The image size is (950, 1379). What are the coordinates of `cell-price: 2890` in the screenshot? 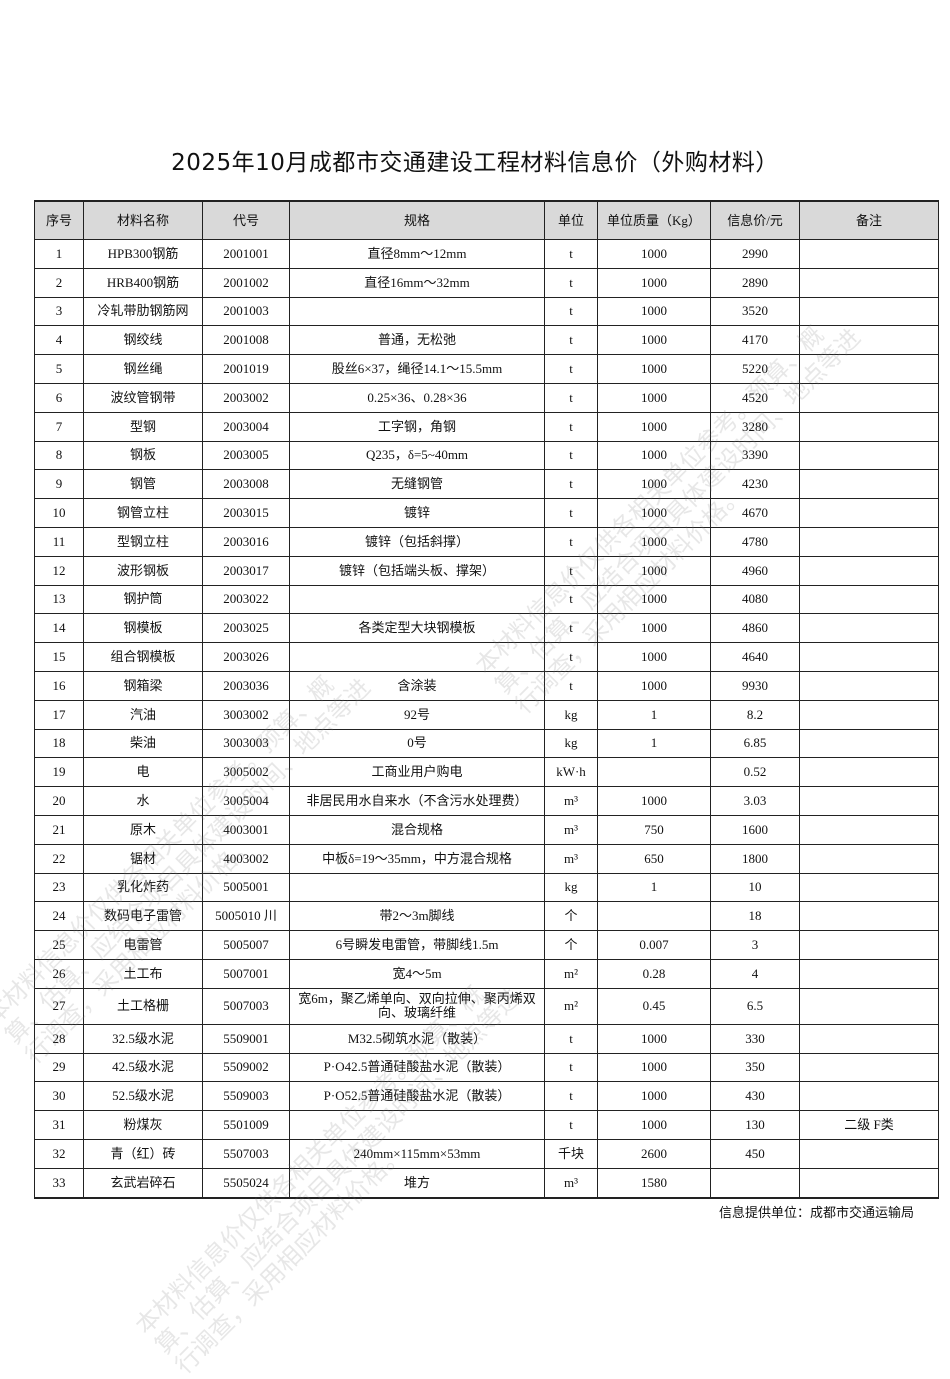 It's located at (755, 282).